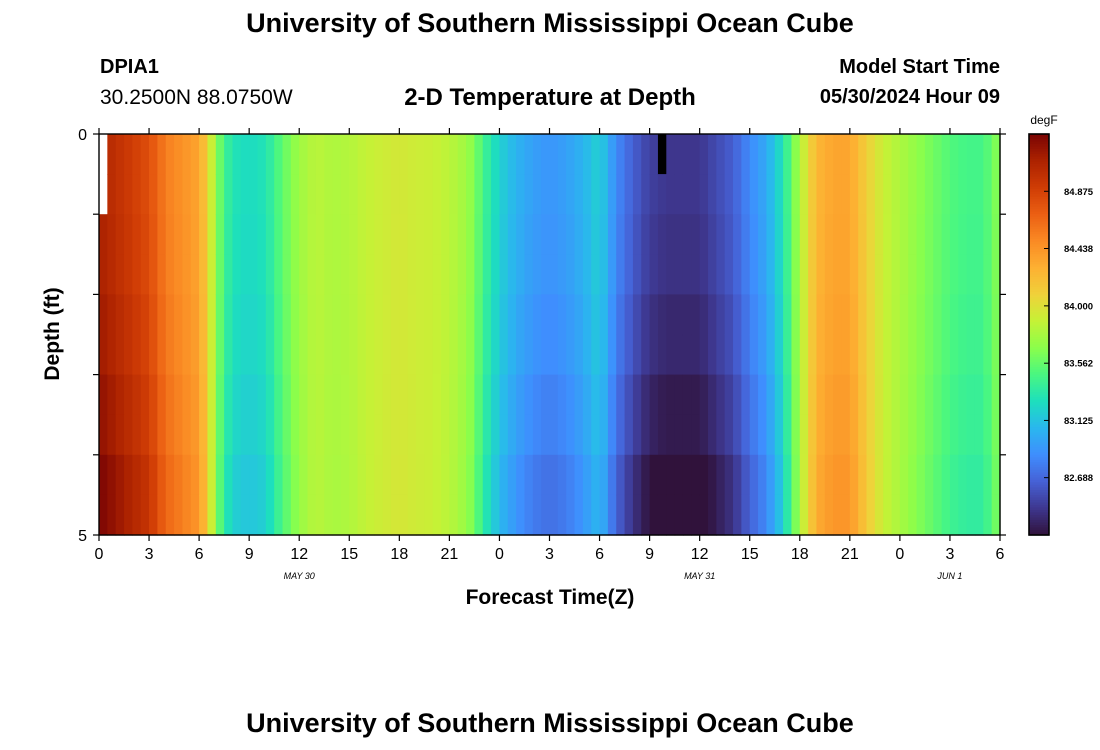 The height and width of the screenshot is (750, 1100). What do you see at coordinates (919, 67) in the screenshot?
I see `model-start-label: Model Start Time` at bounding box center [919, 67].